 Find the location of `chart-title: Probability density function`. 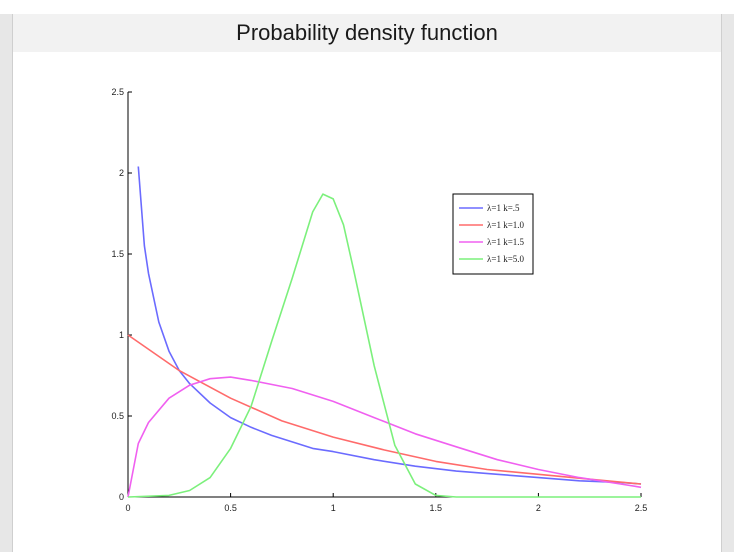

chart-title: Probability density function is located at coordinates (367, 32).